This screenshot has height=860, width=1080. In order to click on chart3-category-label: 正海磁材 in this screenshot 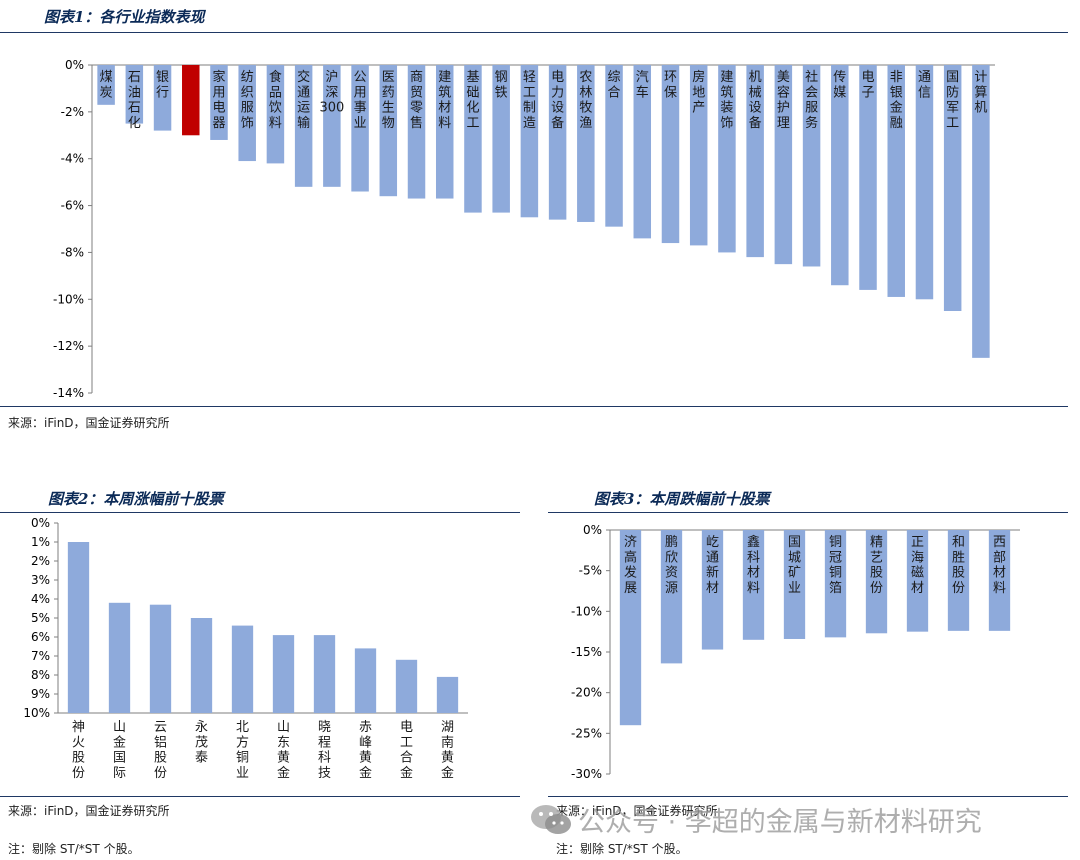, I will do `click(917, 565)`.